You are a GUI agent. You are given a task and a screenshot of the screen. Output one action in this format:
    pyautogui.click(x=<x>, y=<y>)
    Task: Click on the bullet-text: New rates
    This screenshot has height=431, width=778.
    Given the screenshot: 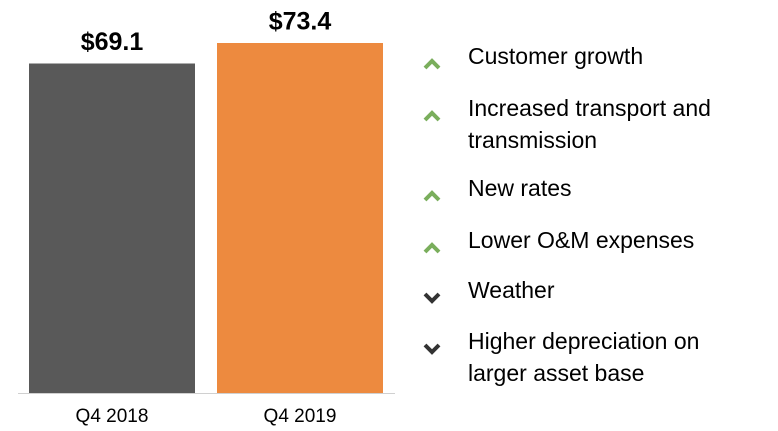 What is the action you would take?
    pyautogui.click(x=520, y=188)
    